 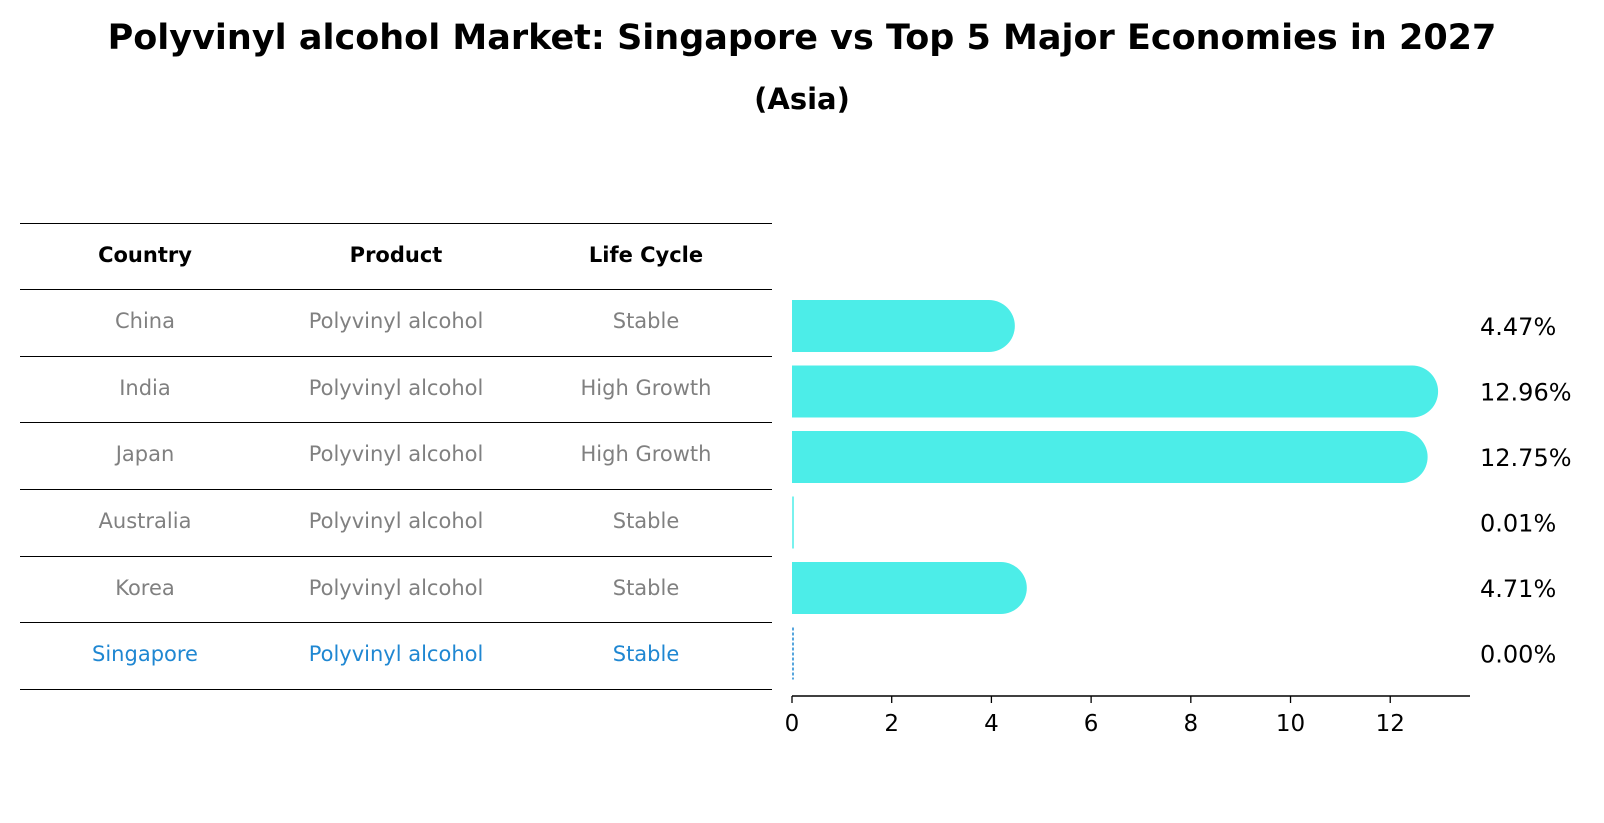 What do you see at coordinates (1518, 524) in the screenshot?
I see `bar-value-label: 0.01%` at bounding box center [1518, 524].